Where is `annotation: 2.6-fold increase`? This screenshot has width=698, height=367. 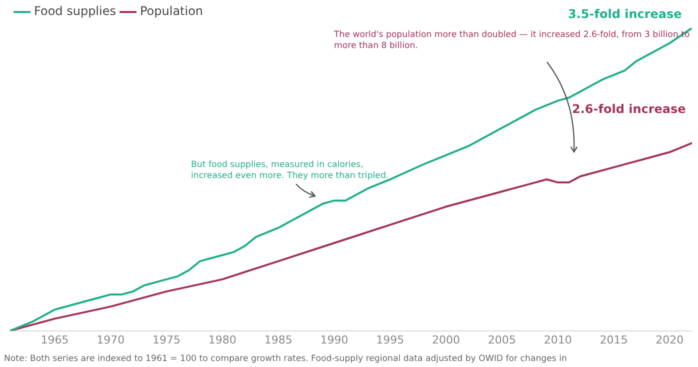 annotation: 2.6-fold increase is located at coordinates (629, 109).